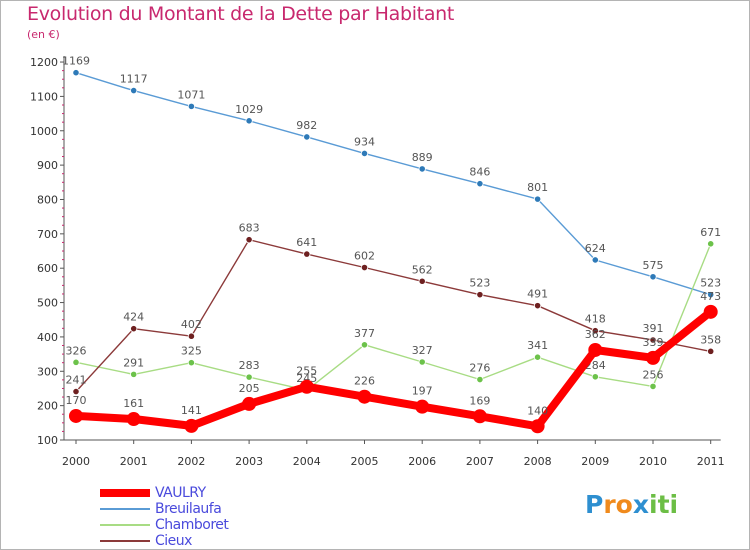 The image size is (750, 550). I want to click on data-label-vaulry: 339, so click(653, 342).